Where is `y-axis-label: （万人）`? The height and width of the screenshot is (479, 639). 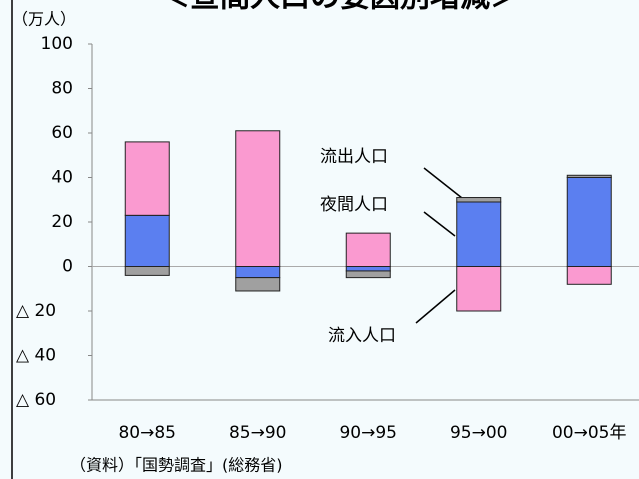
y-axis-label: （万人） is located at coordinates (44, 19).